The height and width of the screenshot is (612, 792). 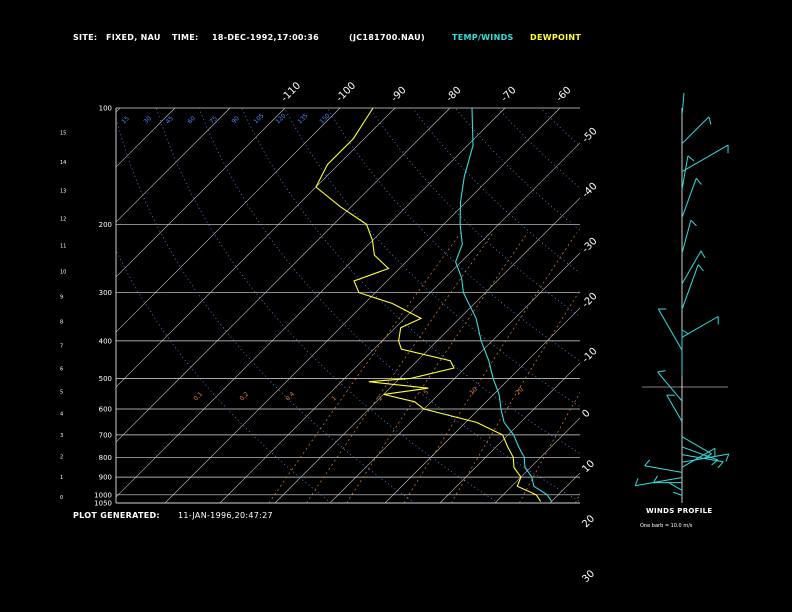 I want to click on series-temp-winds, so click(x=504, y=304).